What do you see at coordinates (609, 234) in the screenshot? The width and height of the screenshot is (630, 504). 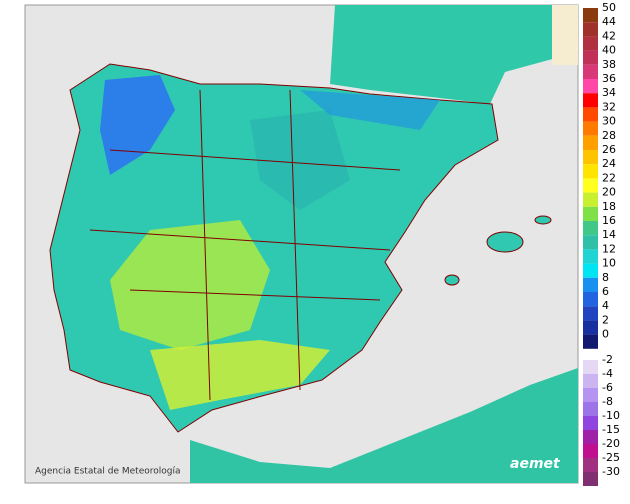 I see `legend-label: 14` at bounding box center [609, 234].